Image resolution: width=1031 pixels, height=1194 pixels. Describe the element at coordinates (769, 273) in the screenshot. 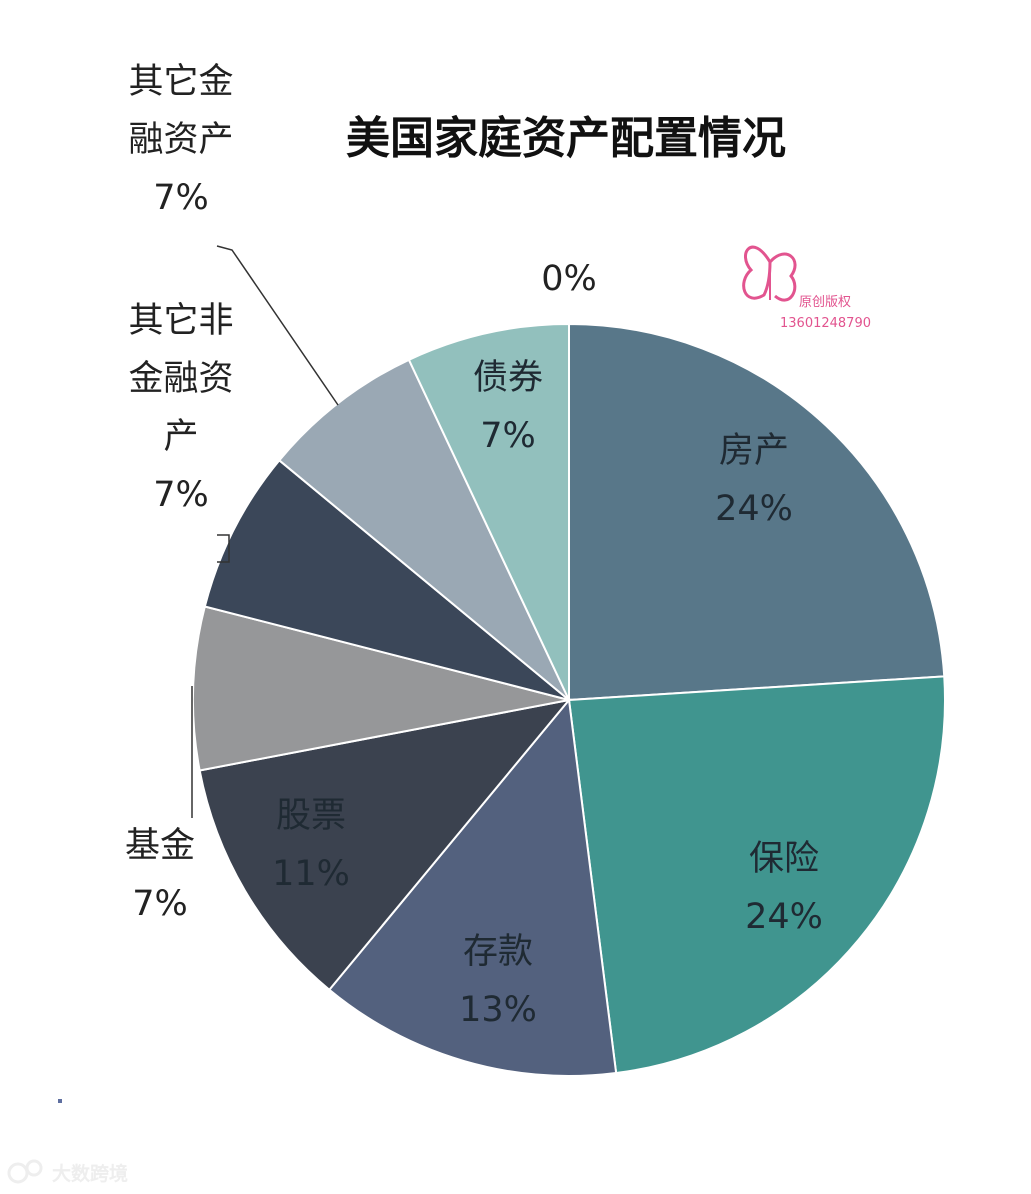

I see `butterfly-logo-icon` at that location.